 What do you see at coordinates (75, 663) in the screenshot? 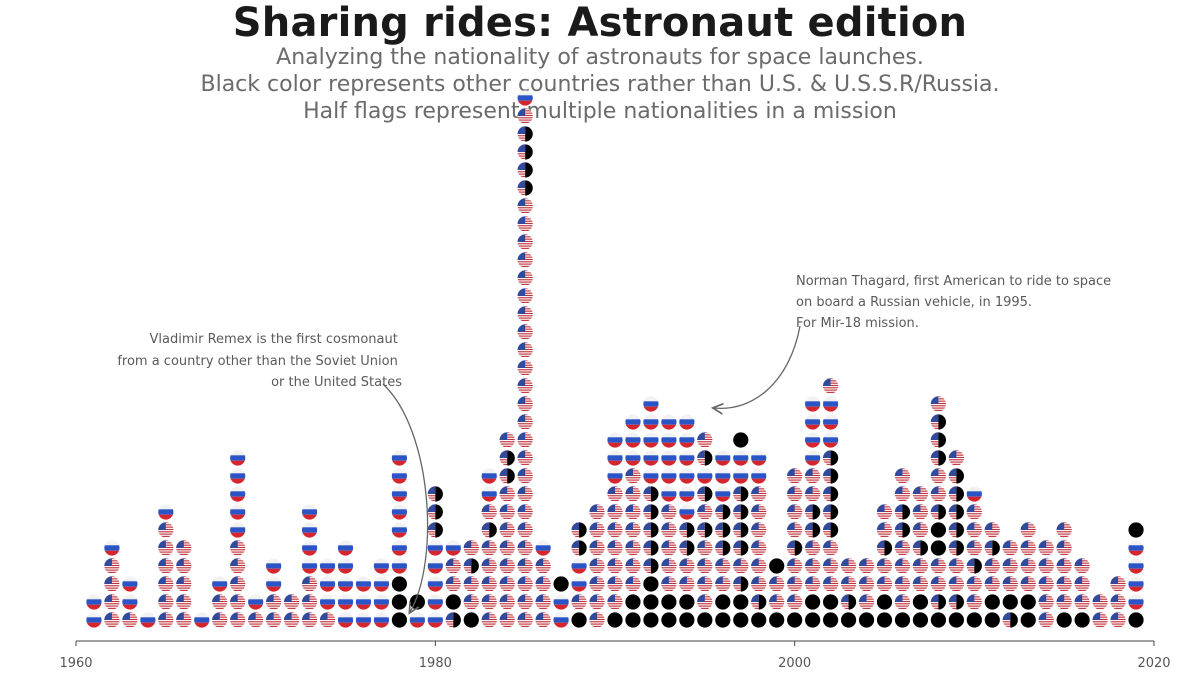
I see `x-tick-label: 1960` at bounding box center [75, 663].